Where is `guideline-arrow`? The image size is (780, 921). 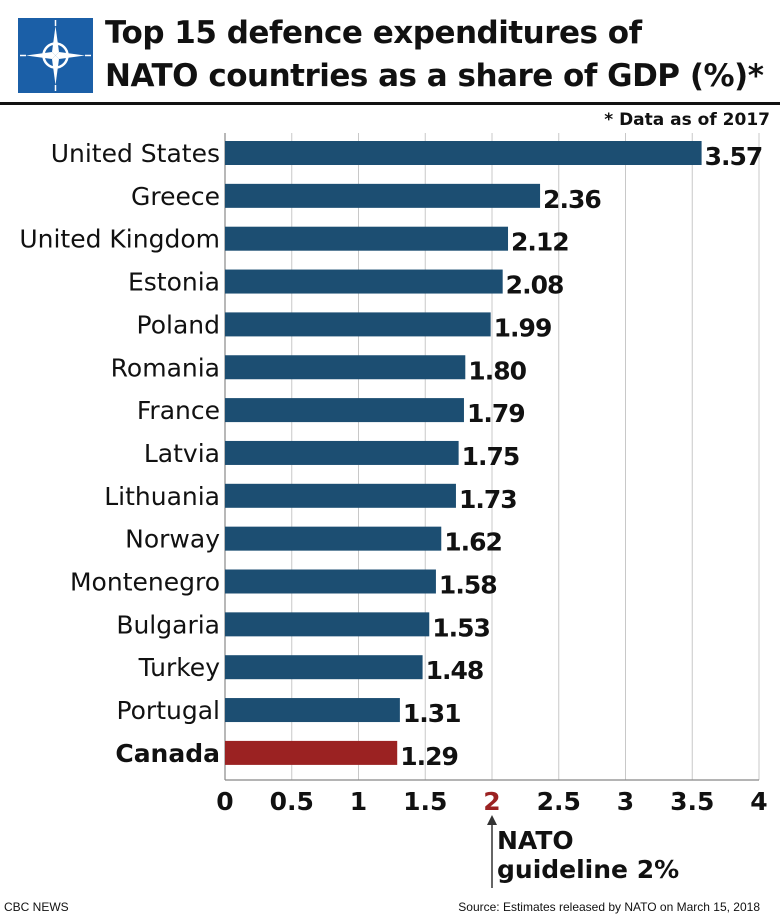
guideline-arrow is located at coordinates (492, 820).